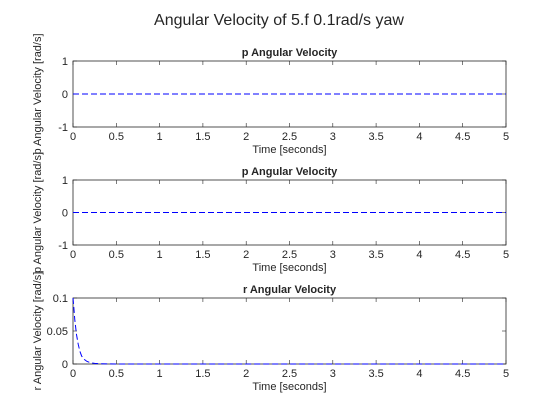  I want to click on y-tick-label: 0.1, so click(60, 299).